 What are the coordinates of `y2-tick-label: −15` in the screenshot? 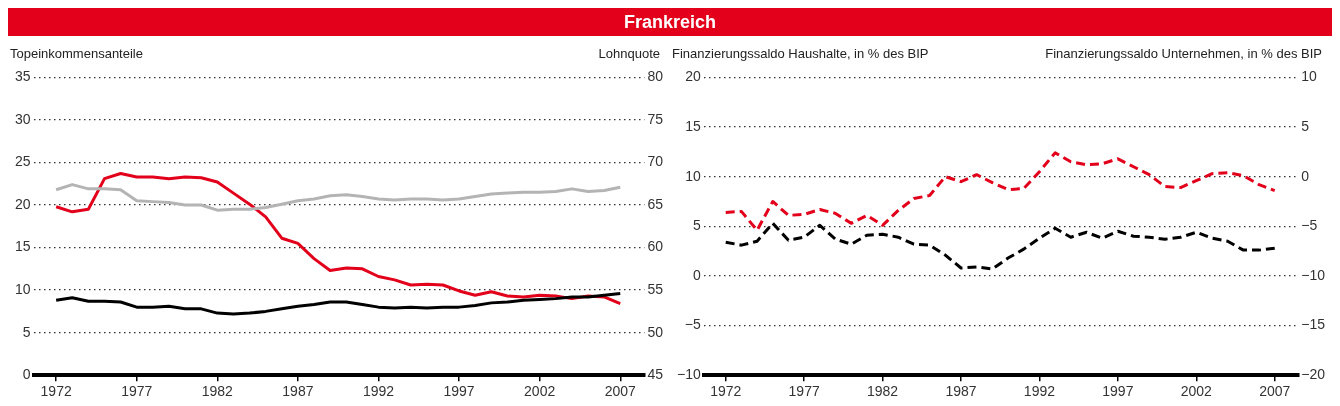 It's located at (1313, 324).